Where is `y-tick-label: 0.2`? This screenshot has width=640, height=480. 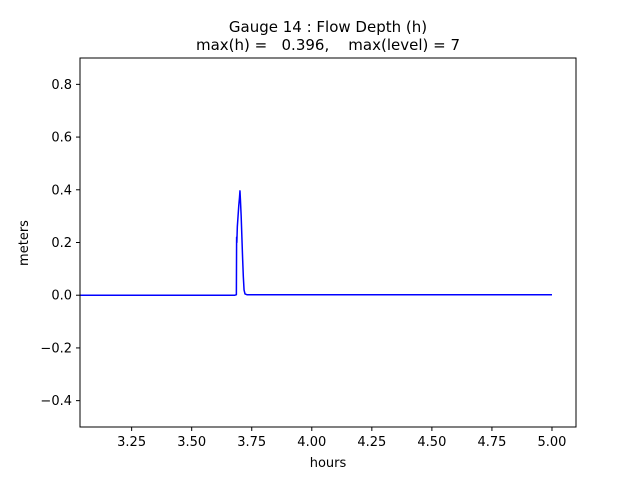 y-tick-label: 0.2 is located at coordinates (61, 243).